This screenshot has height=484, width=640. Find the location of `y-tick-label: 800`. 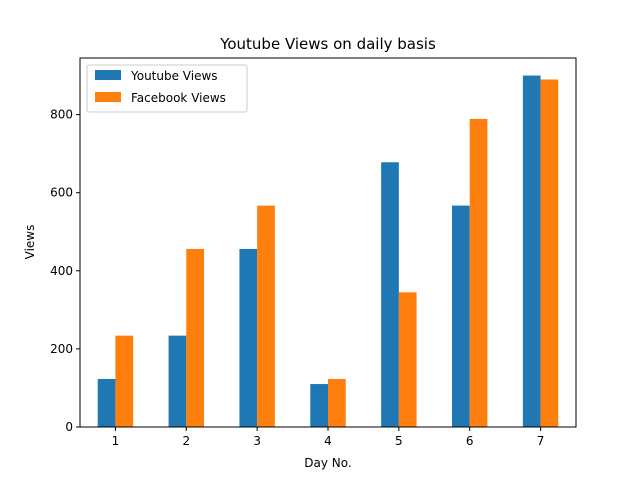

y-tick-label: 800 is located at coordinates (61, 115).